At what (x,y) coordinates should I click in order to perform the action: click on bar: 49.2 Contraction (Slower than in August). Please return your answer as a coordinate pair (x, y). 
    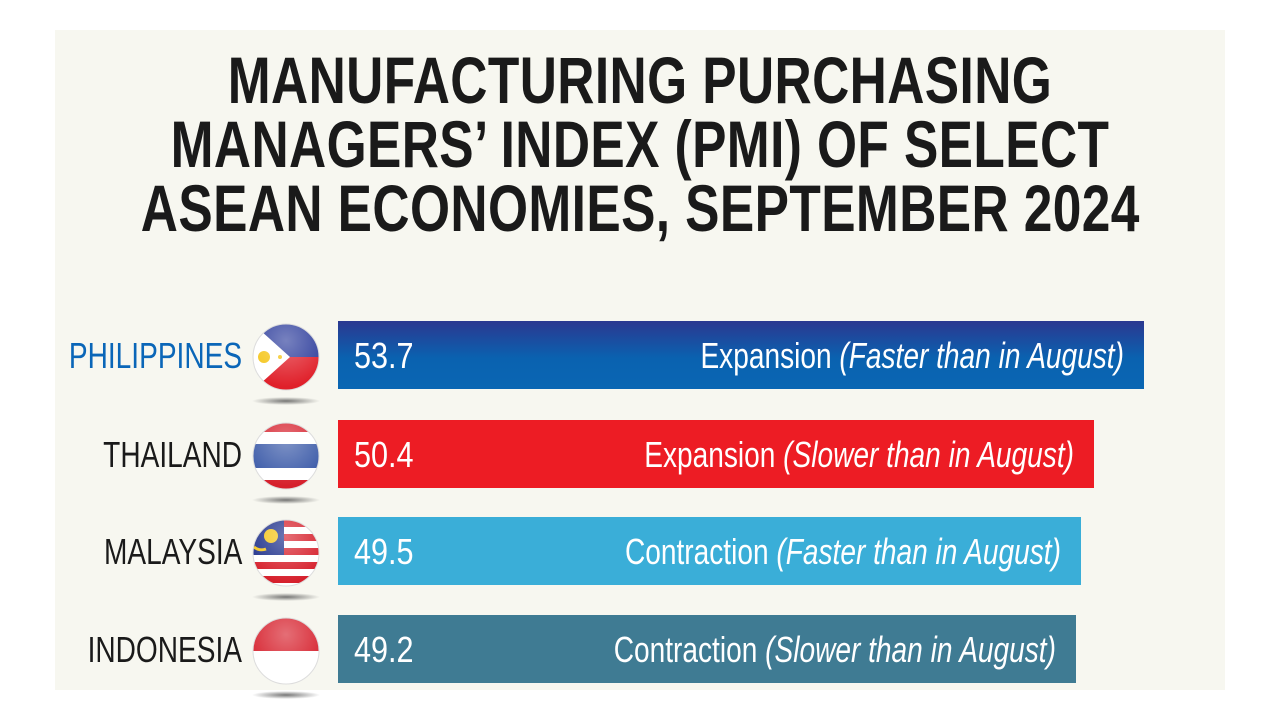
    Looking at the image, I should click on (707, 649).